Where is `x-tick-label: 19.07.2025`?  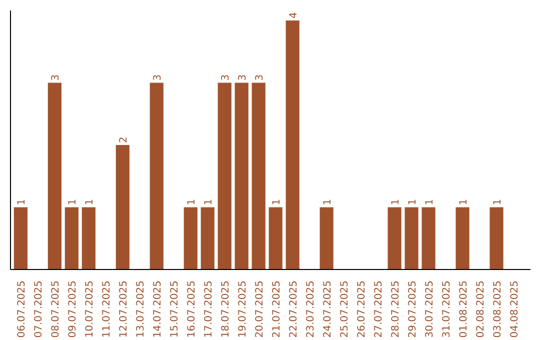 x-tick-label: 19.07.2025 is located at coordinates (243, 309).